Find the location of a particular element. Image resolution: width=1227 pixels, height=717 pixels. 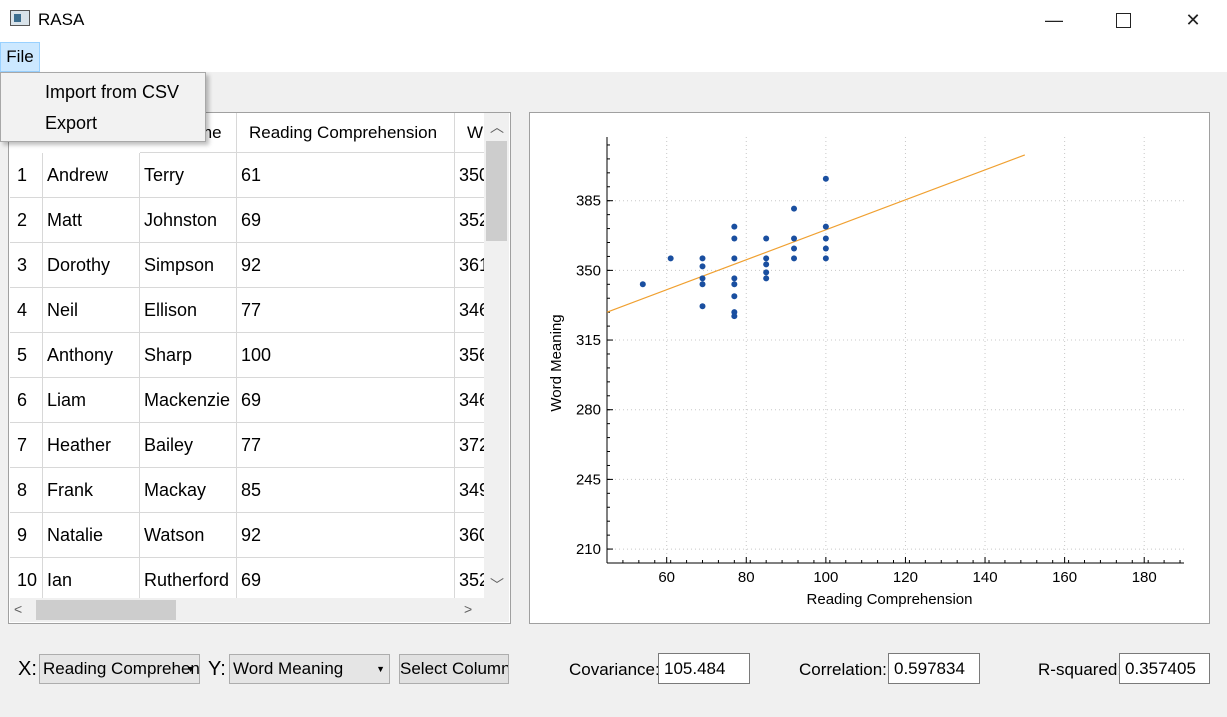

last-name-cell: Rutherford is located at coordinates (188, 578).